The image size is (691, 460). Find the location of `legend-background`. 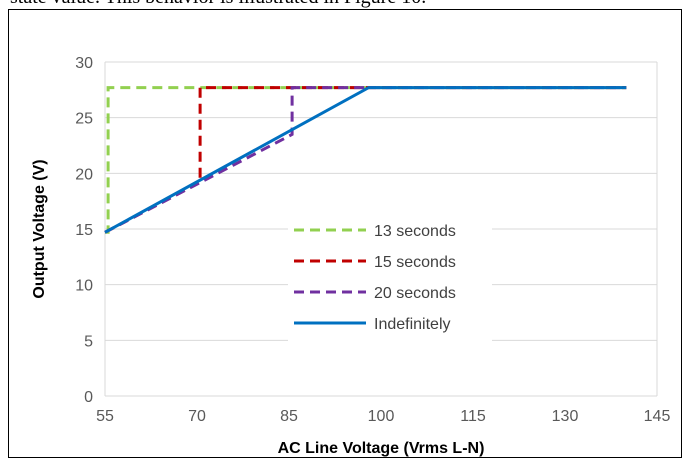

legend-background is located at coordinates (390, 277).